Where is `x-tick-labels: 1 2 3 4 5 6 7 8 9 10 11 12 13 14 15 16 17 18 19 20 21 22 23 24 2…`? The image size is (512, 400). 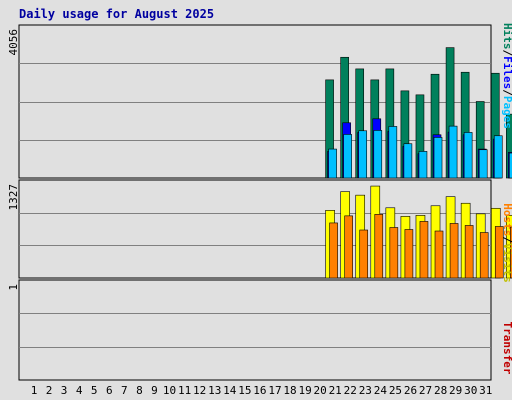
x-tick-labels: 1 2 3 4 5 6 7 8 9 10 11 12 13 14 15 16 17 18 19 20 21 22 23 24 2… is located at coordinates (262, 390).